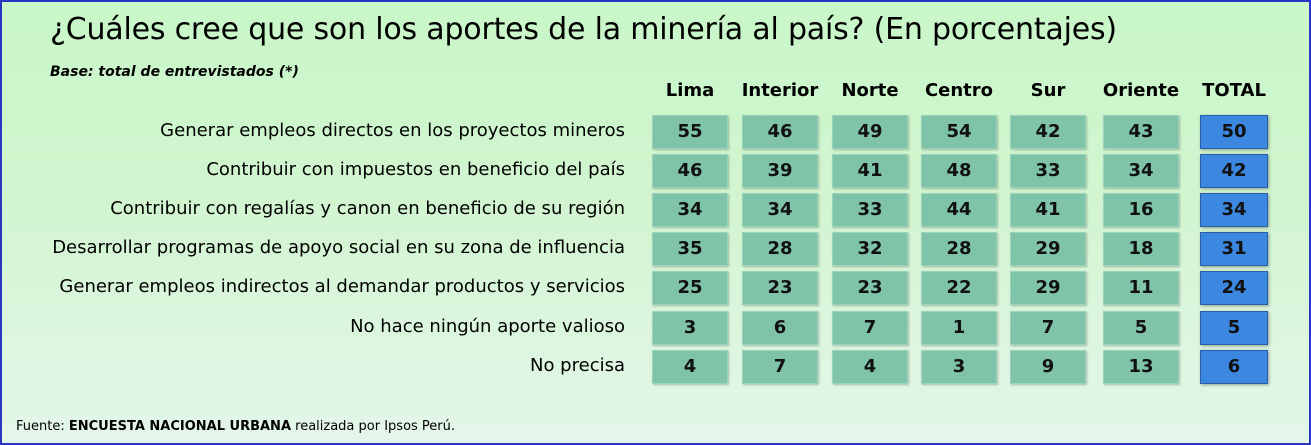 The width and height of the screenshot is (1311, 445). I want to click on value-cell: 54, so click(959, 132).